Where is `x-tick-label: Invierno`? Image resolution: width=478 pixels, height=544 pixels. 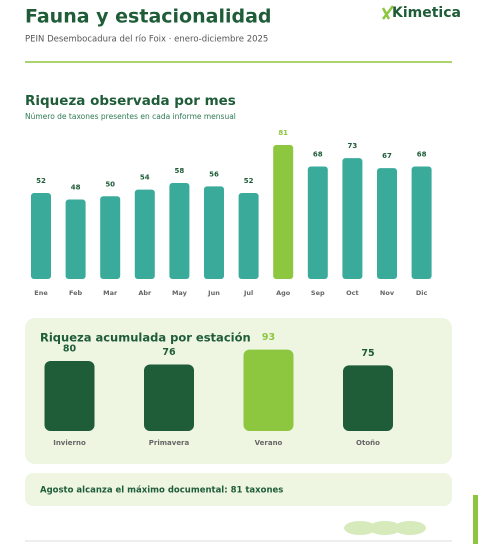 x-tick-label: Invierno is located at coordinates (69, 443).